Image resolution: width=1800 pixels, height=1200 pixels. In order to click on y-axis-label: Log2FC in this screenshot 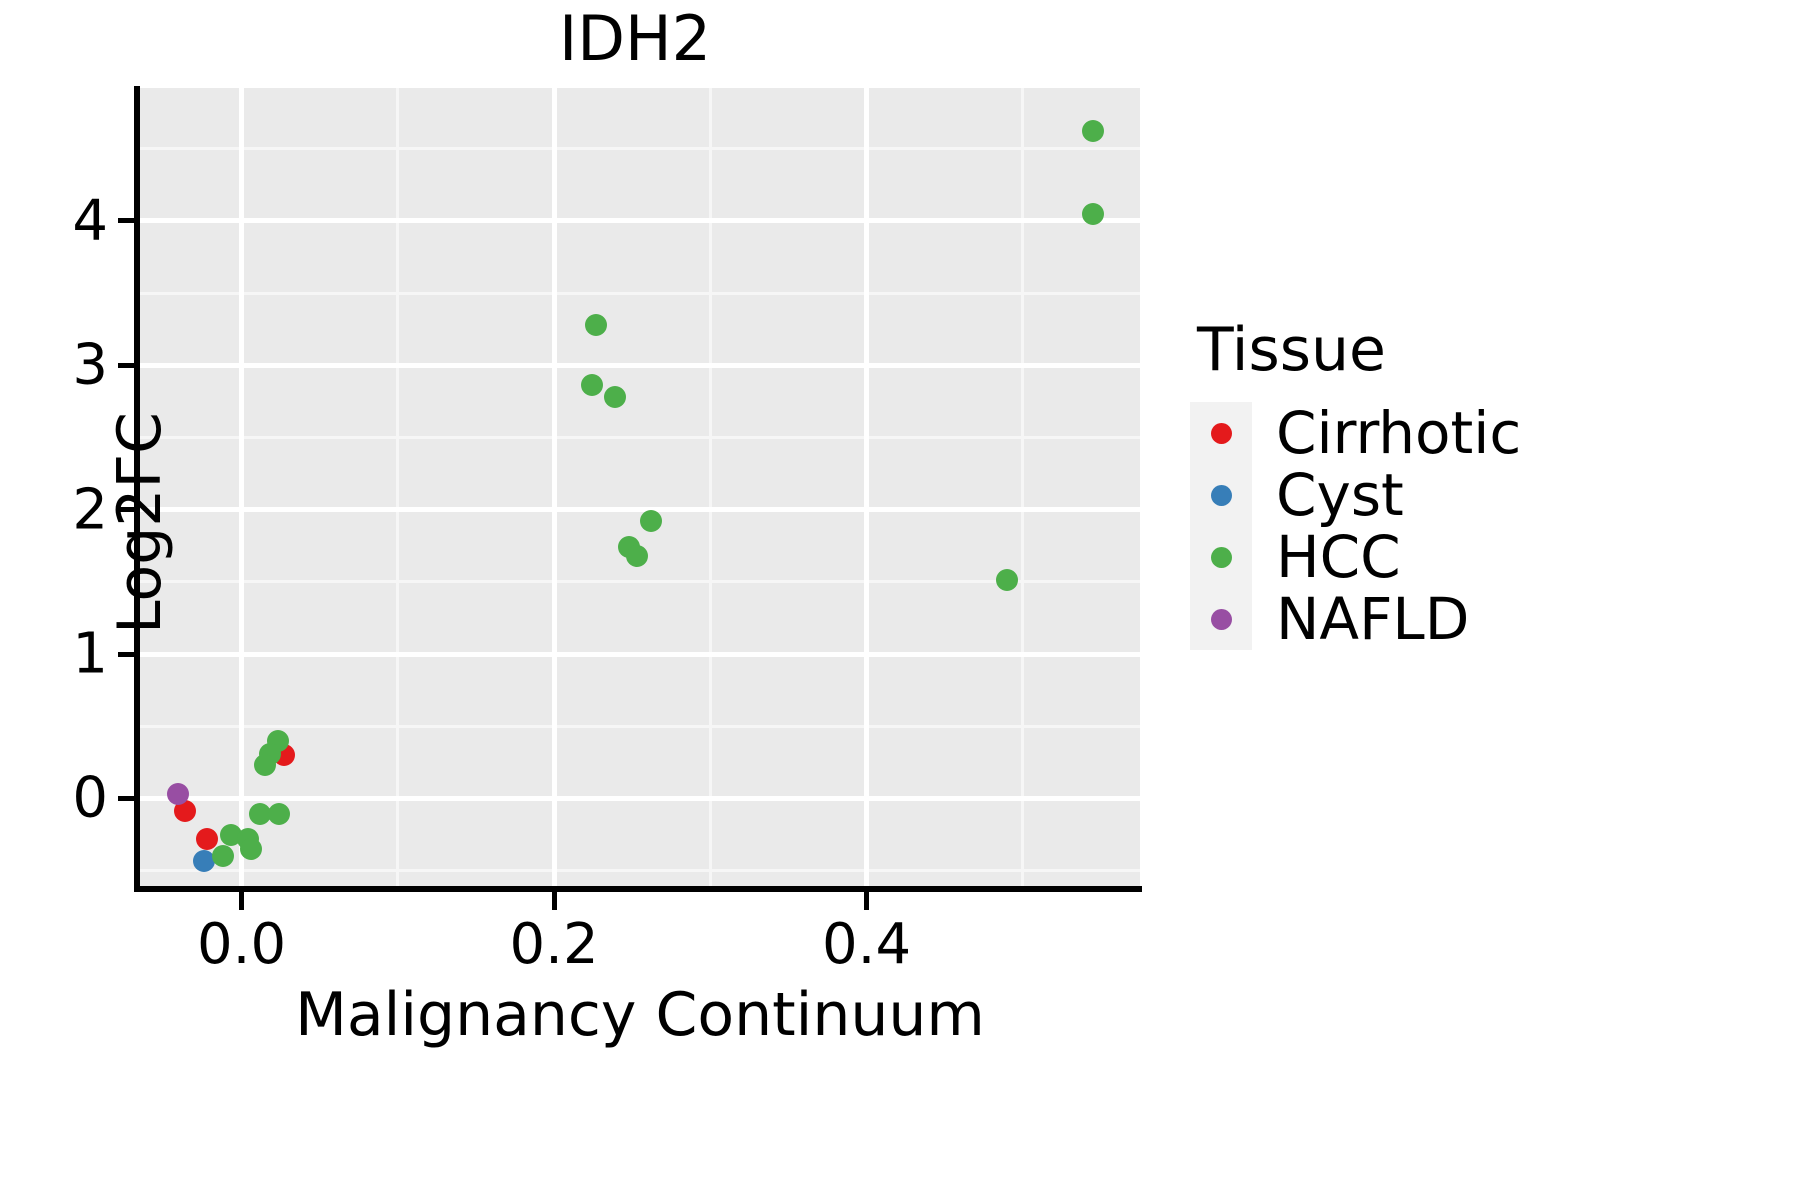, I will do `click(140, 523)`.